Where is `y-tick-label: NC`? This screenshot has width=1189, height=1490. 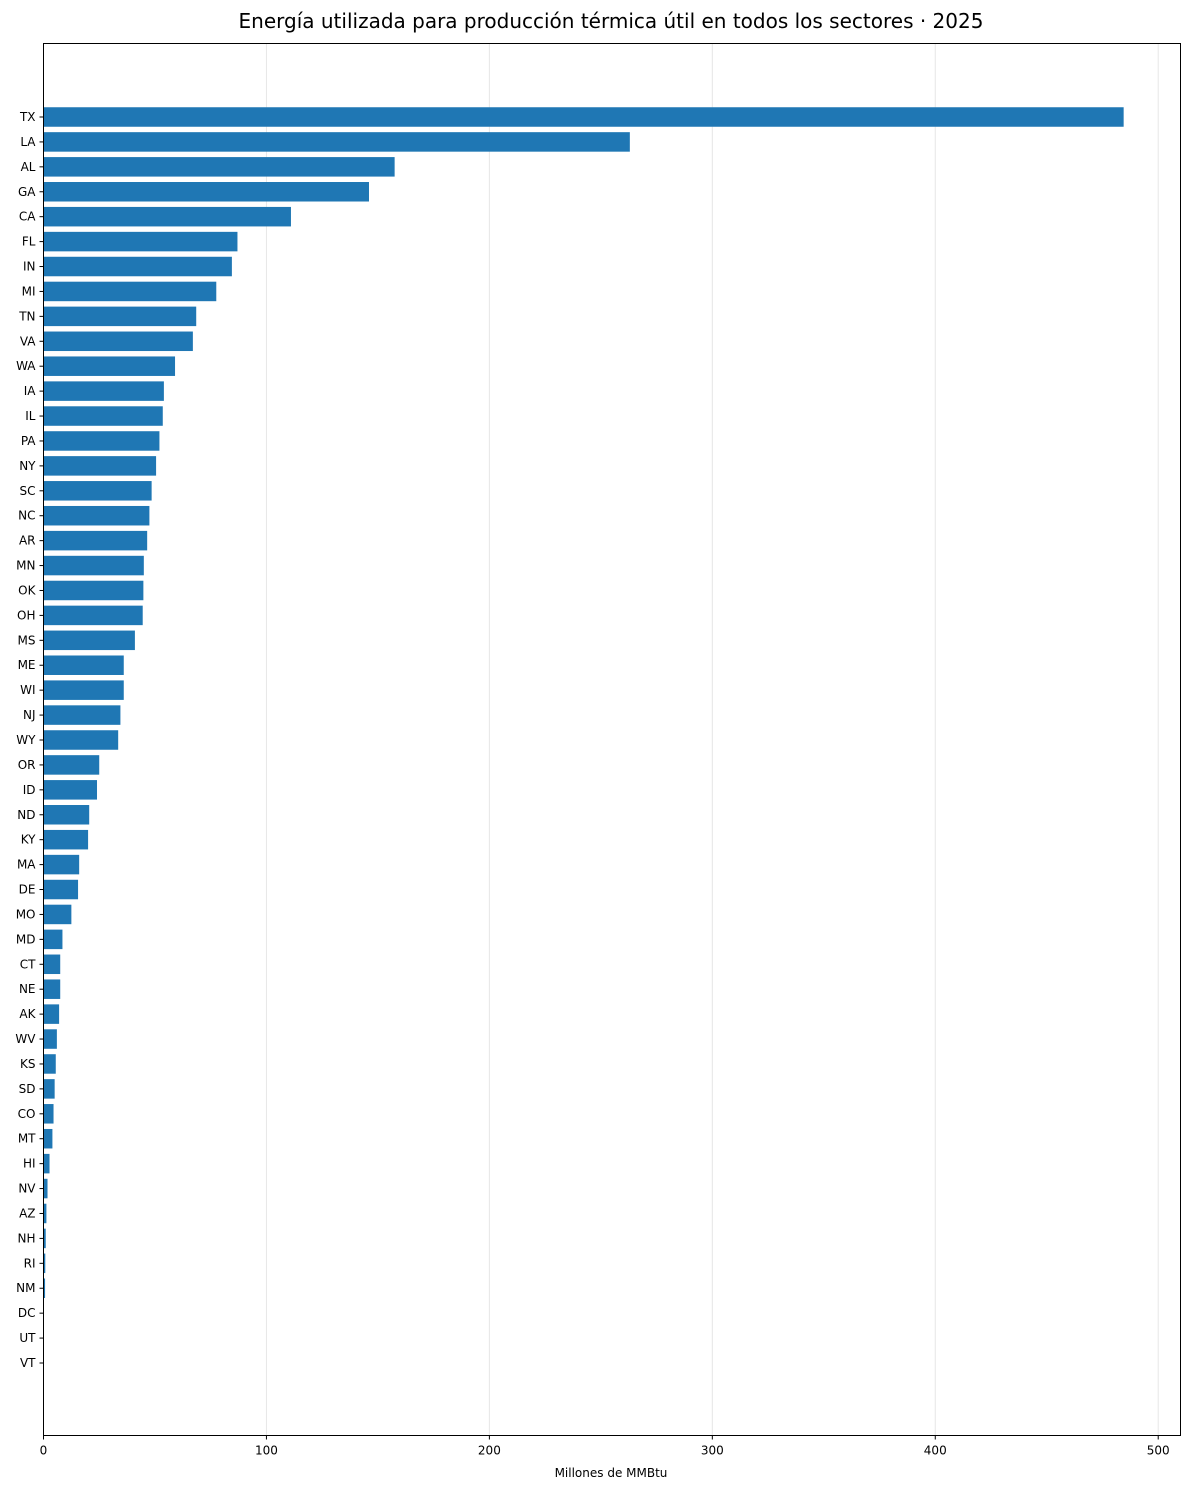
y-tick-label: NC is located at coordinates (26, 516).